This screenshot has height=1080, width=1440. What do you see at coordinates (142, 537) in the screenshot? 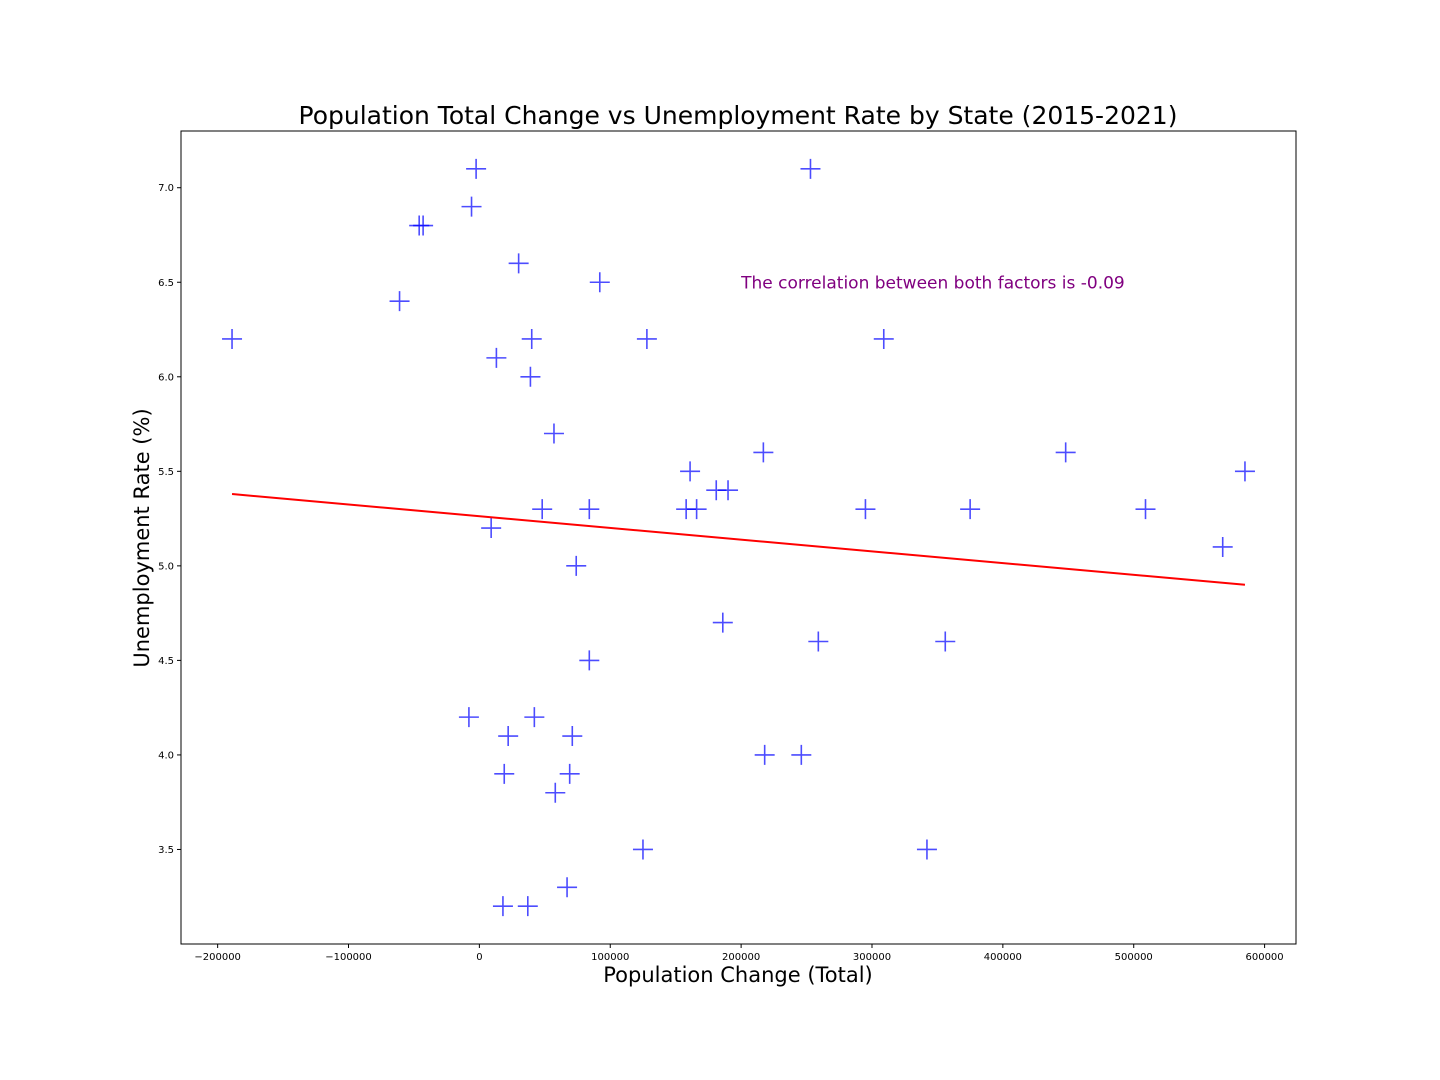
I see `y-axis-label: Unemployment Rate (%)` at bounding box center [142, 537].